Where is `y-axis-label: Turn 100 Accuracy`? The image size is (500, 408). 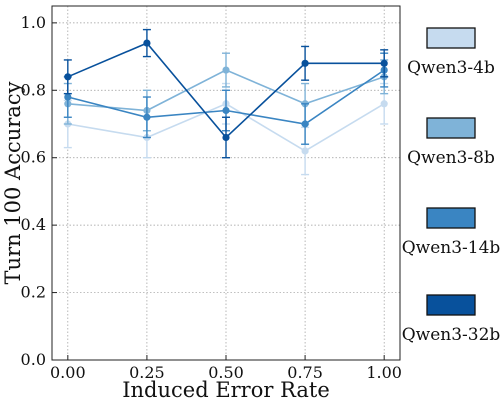 y-axis-label: Turn 100 Accuracy is located at coordinates (13, 182).